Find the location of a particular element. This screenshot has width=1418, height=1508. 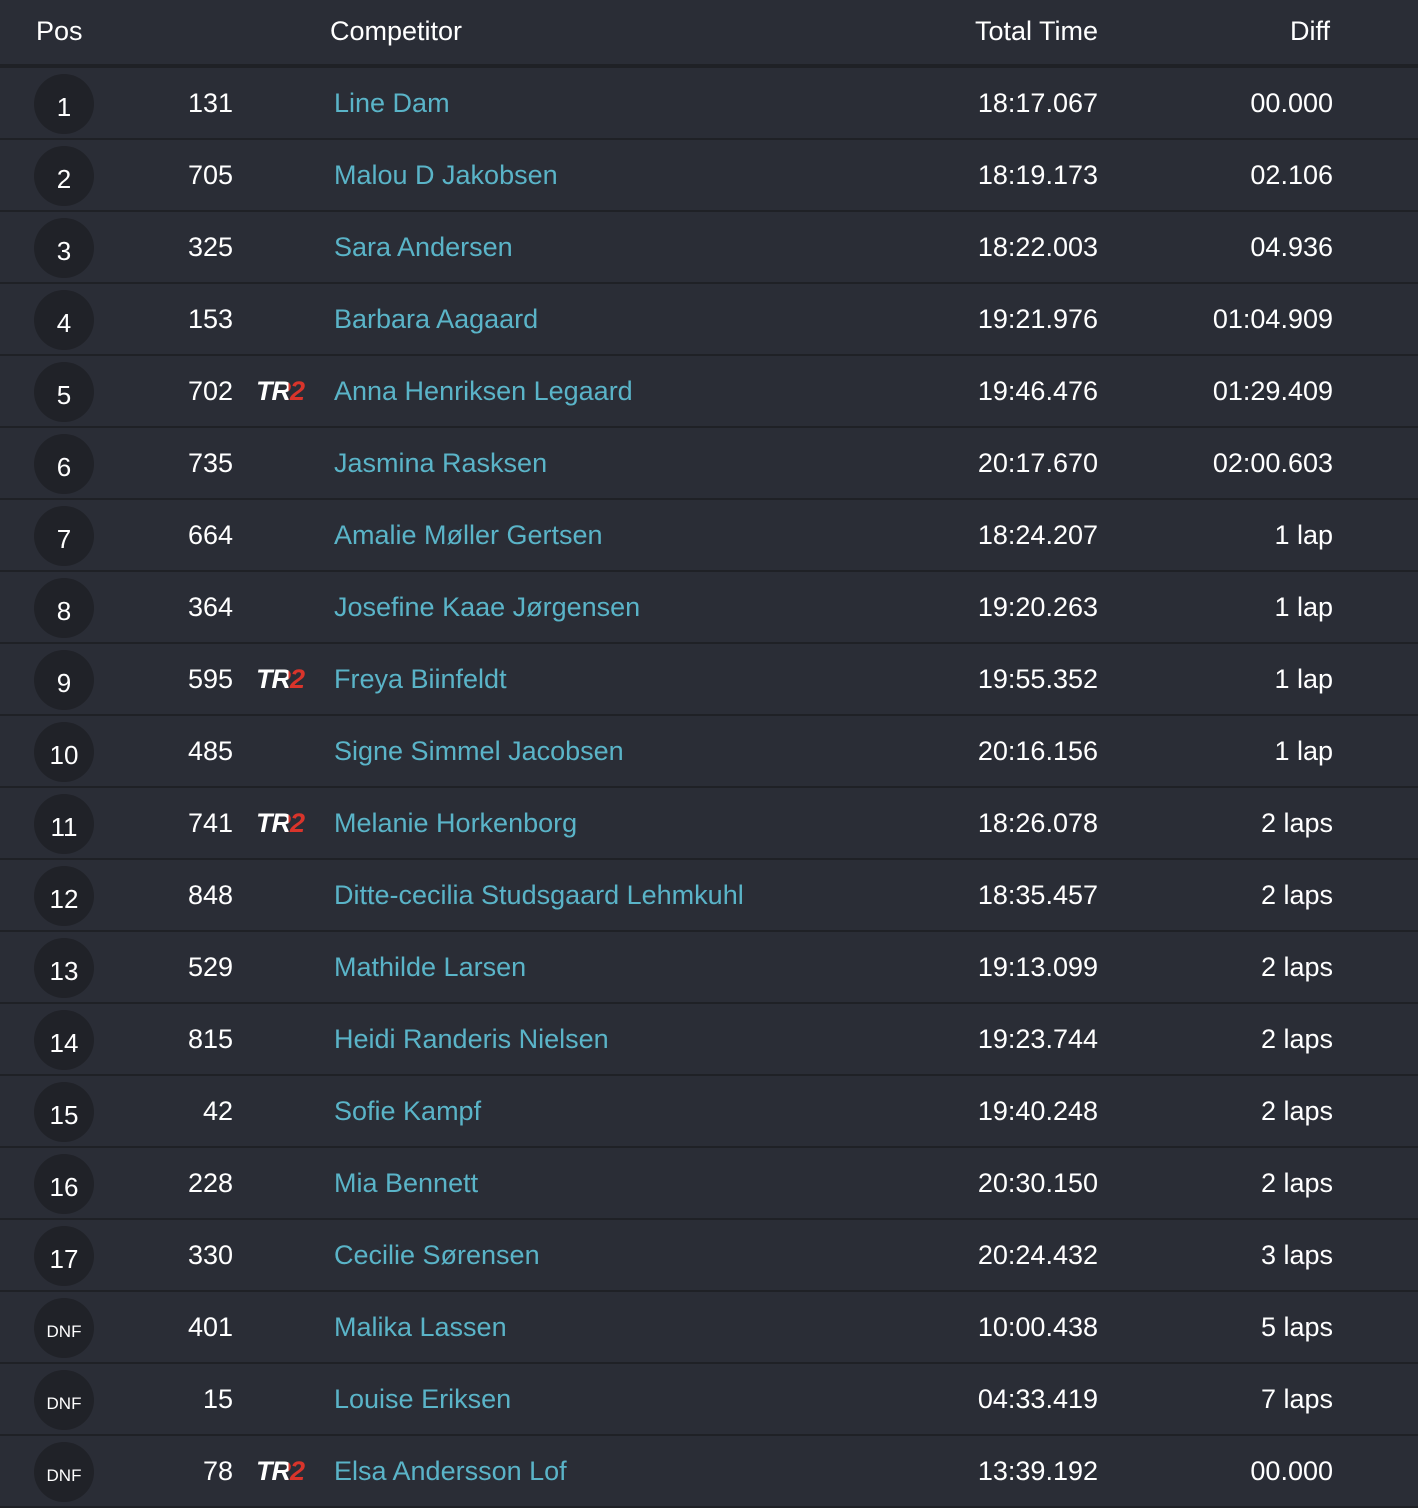

table-row: 3 325 Sara Andersen 18:22.003 04.936 is located at coordinates (709, 248).